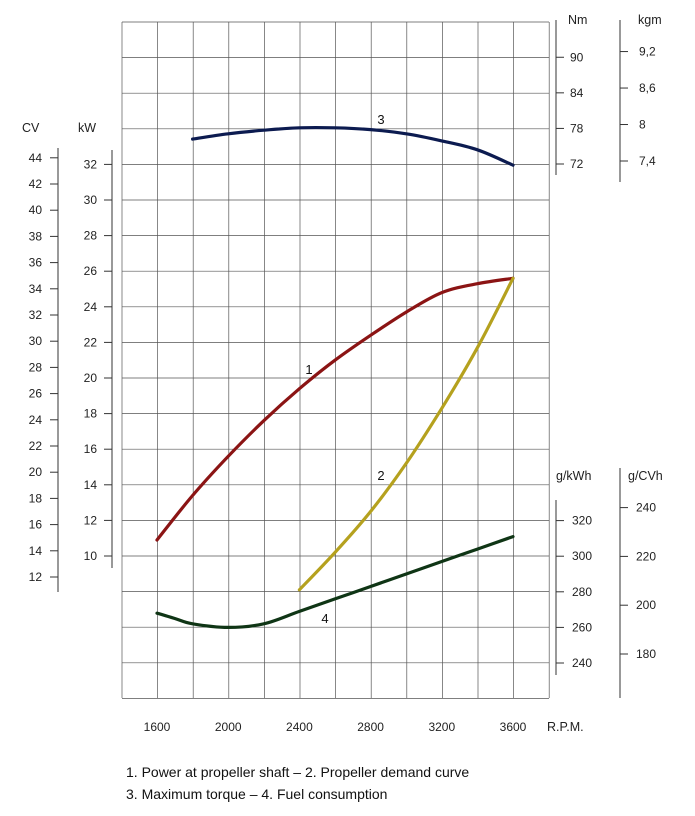  What do you see at coordinates (582, 592) in the screenshot?
I see `gkwh-axis-tick-label: 280` at bounding box center [582, 592].